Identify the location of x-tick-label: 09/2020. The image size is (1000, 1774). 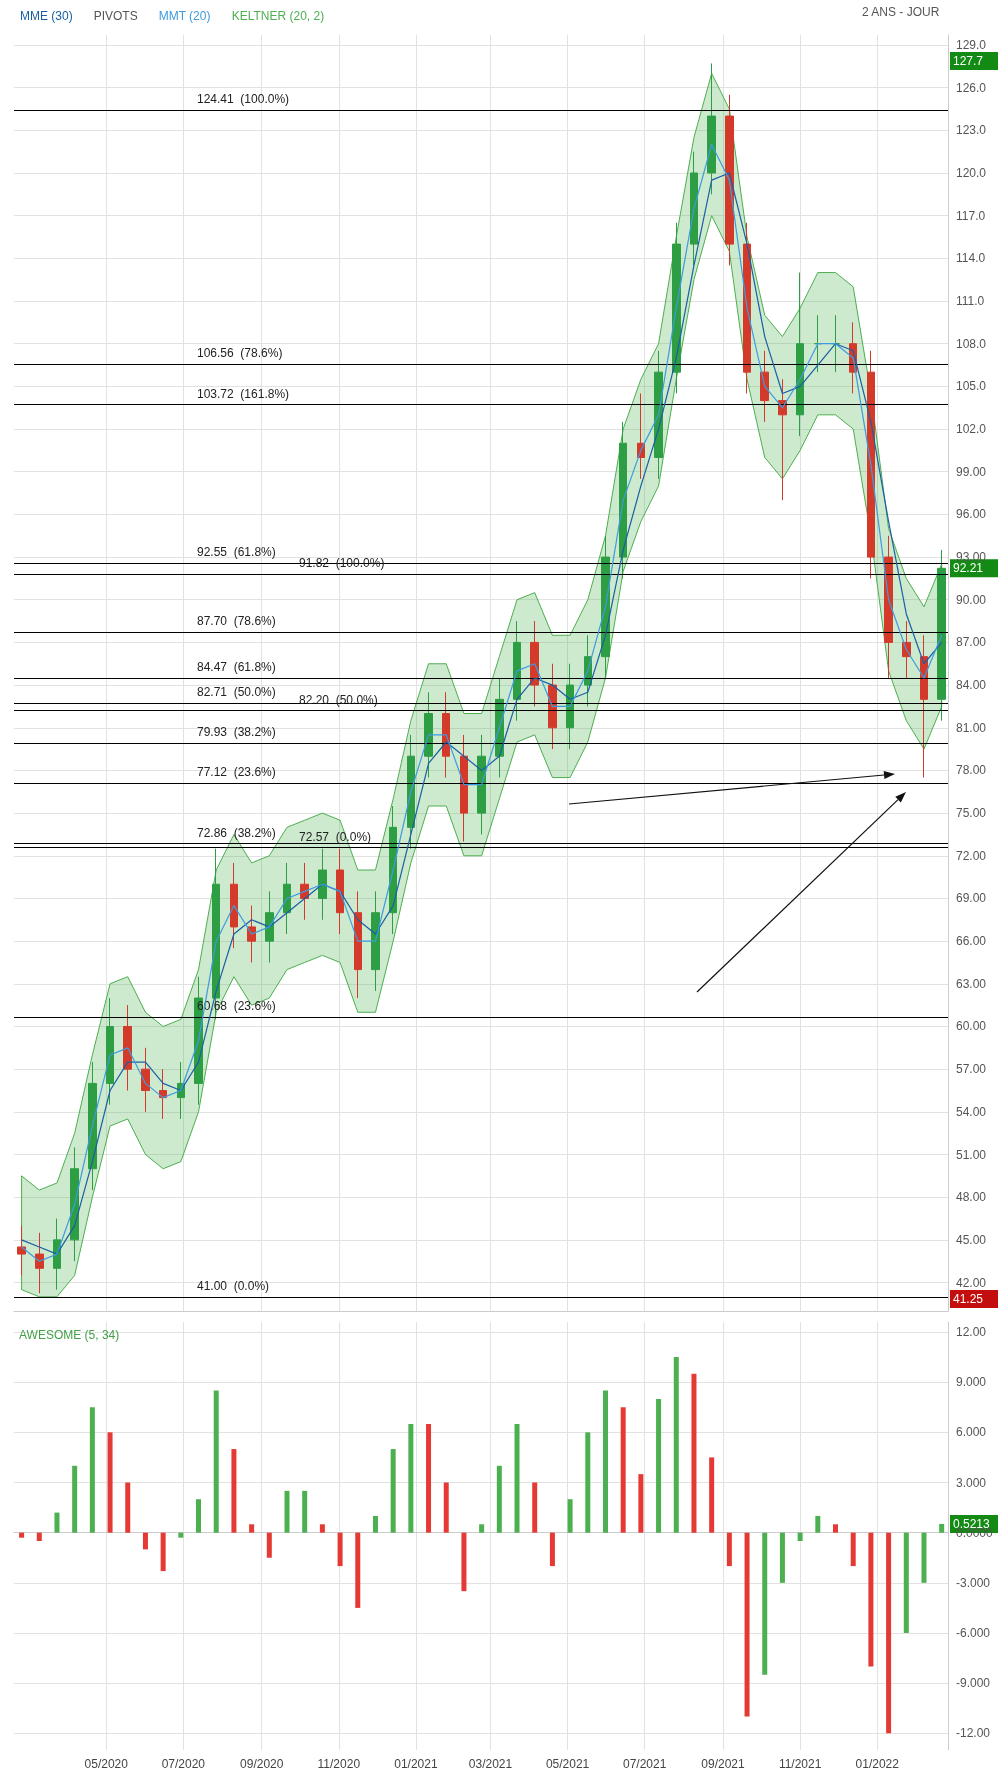
(262, 1764).